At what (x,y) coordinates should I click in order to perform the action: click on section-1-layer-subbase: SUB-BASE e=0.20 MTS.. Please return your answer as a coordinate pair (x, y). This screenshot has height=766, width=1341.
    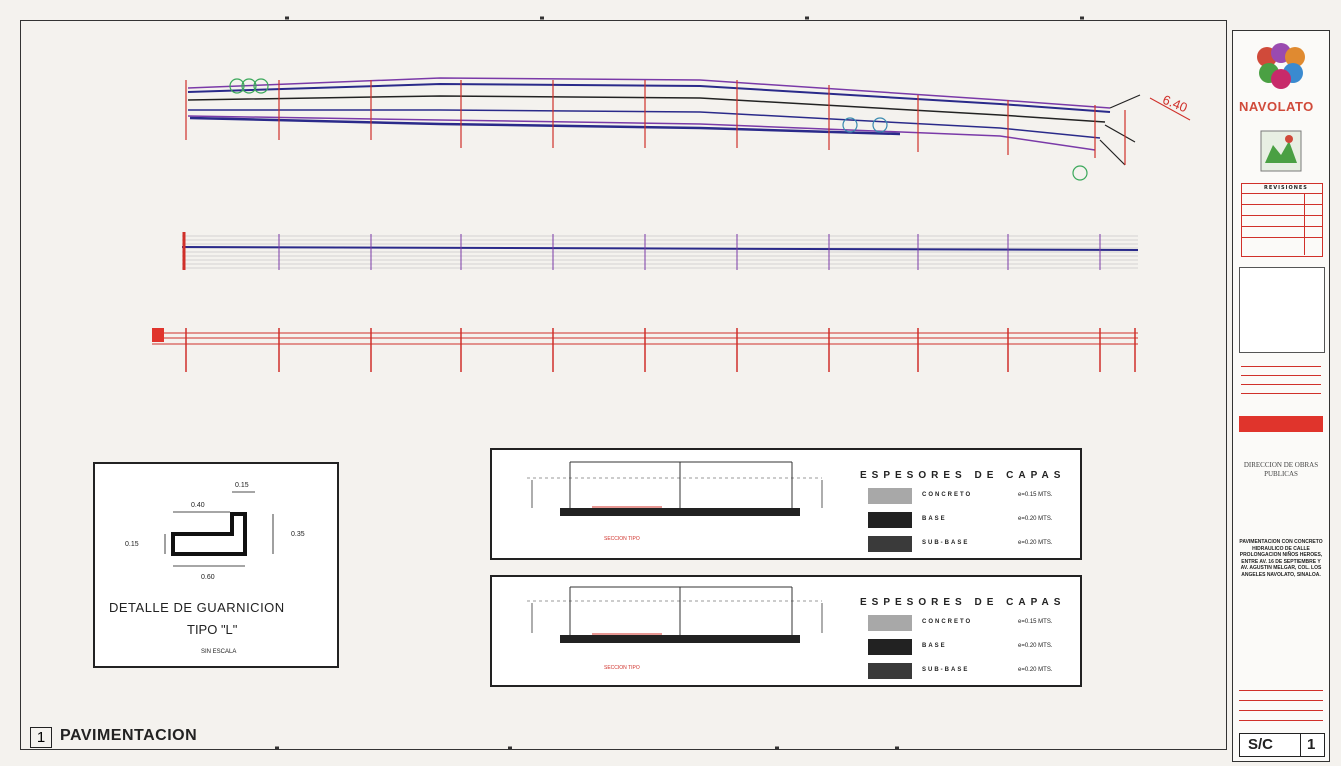
    Looking at the image, I should click on (968, 545).